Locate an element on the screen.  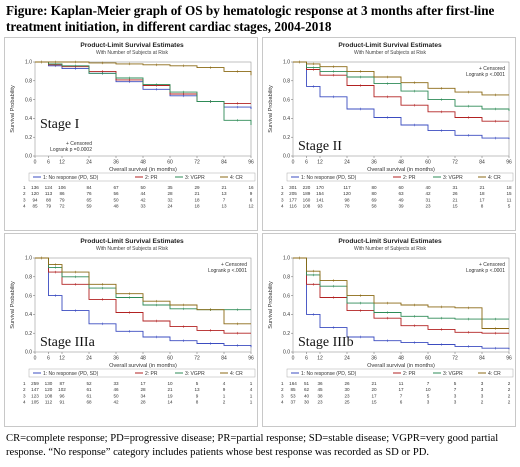
censored-label: + Censored is located at coordinates (79, 144).